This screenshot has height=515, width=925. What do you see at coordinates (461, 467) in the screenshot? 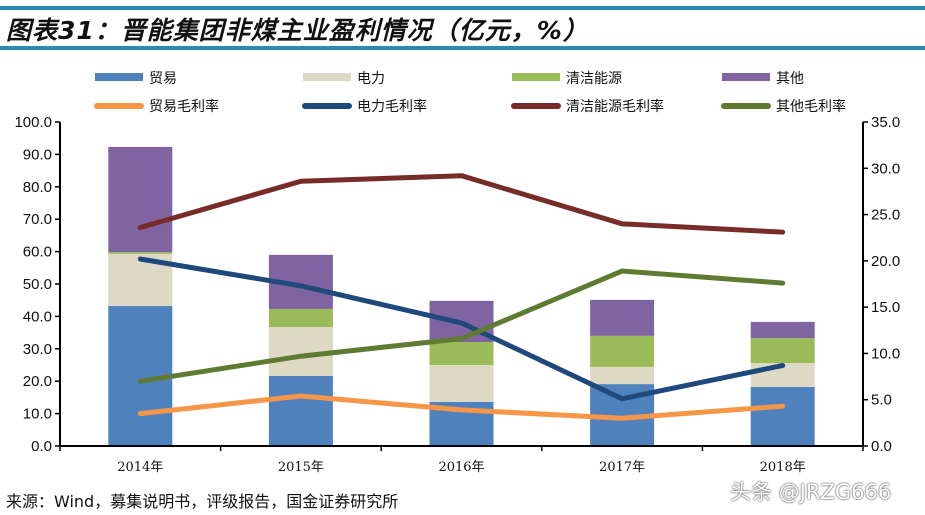
I see `x-tick-label: 2016年` at bounding box center [461, 467].